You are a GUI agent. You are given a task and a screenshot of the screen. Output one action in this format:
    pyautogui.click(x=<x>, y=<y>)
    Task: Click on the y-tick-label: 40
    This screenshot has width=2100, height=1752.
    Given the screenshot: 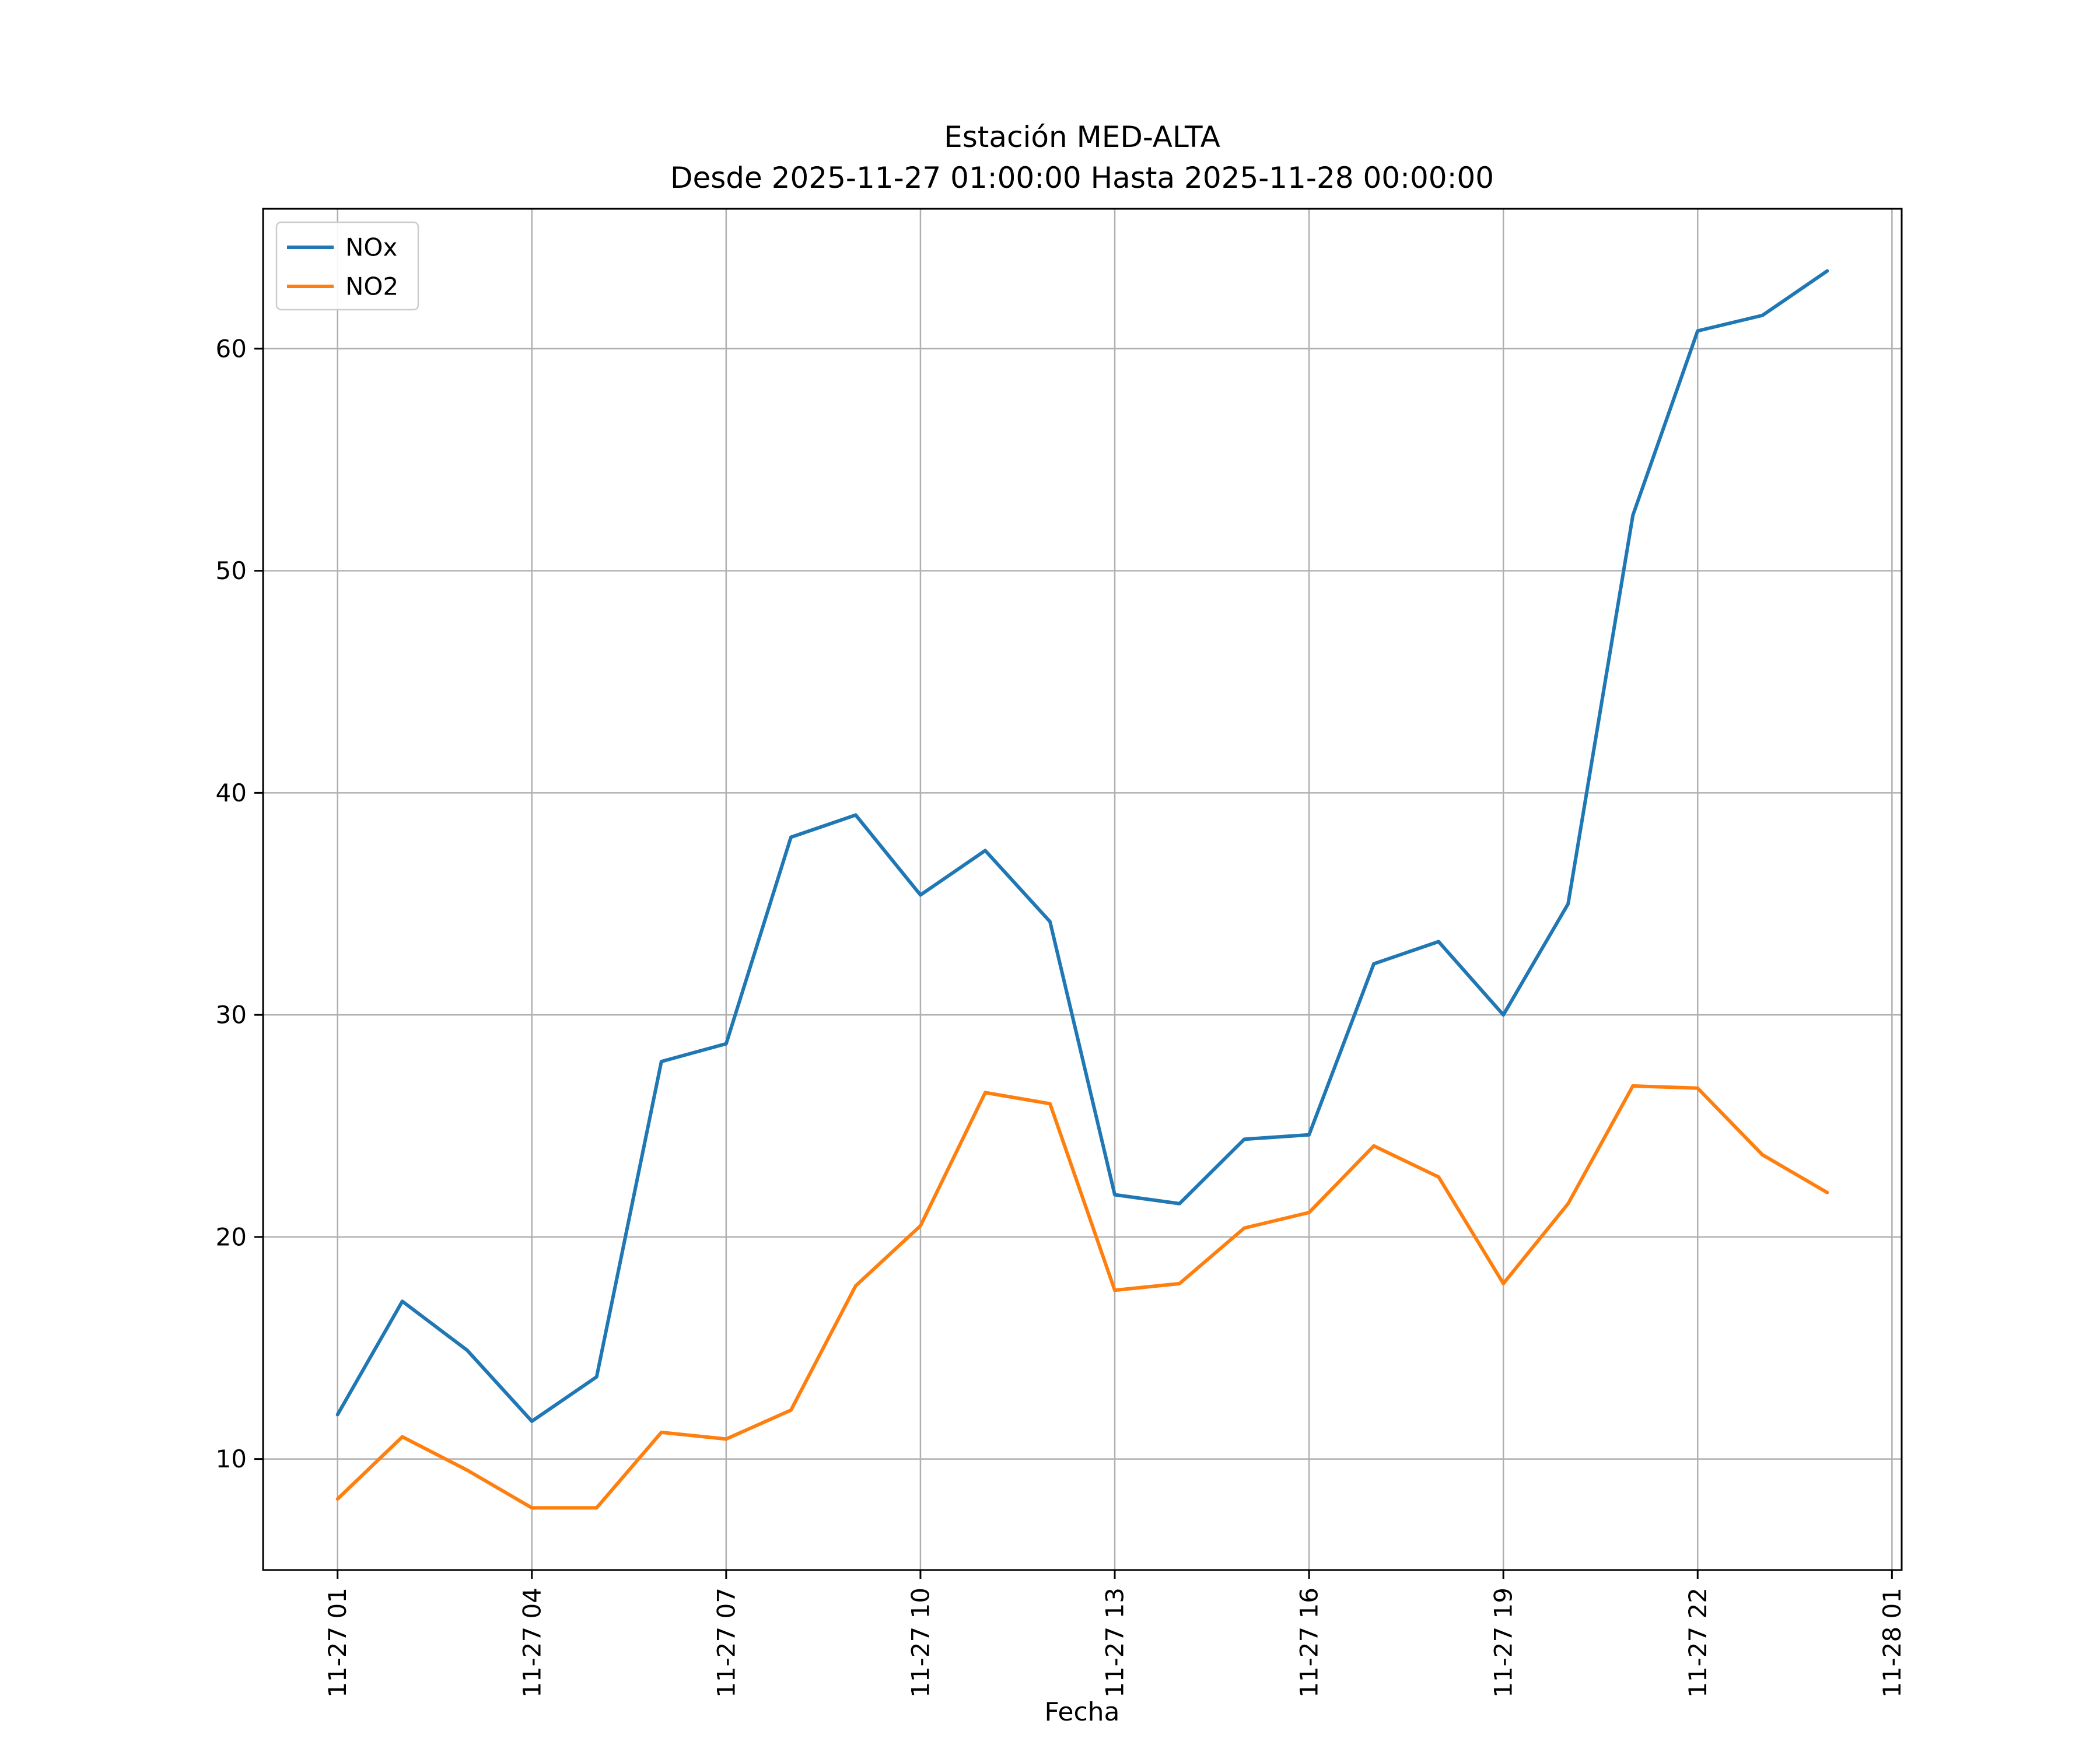 What is the action you would take?
    pyautogui.click(x=231, y=793)
    